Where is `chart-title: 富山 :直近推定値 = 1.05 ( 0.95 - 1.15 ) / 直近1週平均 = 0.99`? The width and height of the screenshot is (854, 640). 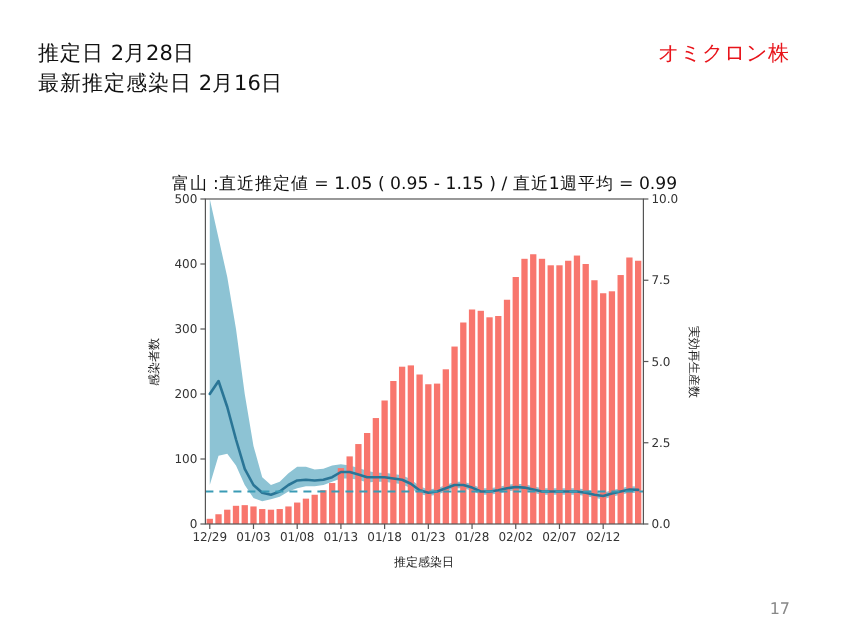
chart-title: 富山 :直近推定値 = 1.05 ( 0.95 - 1.15 ) / 直近1週平均 = 0.99 is located at coordinates (424, 184).